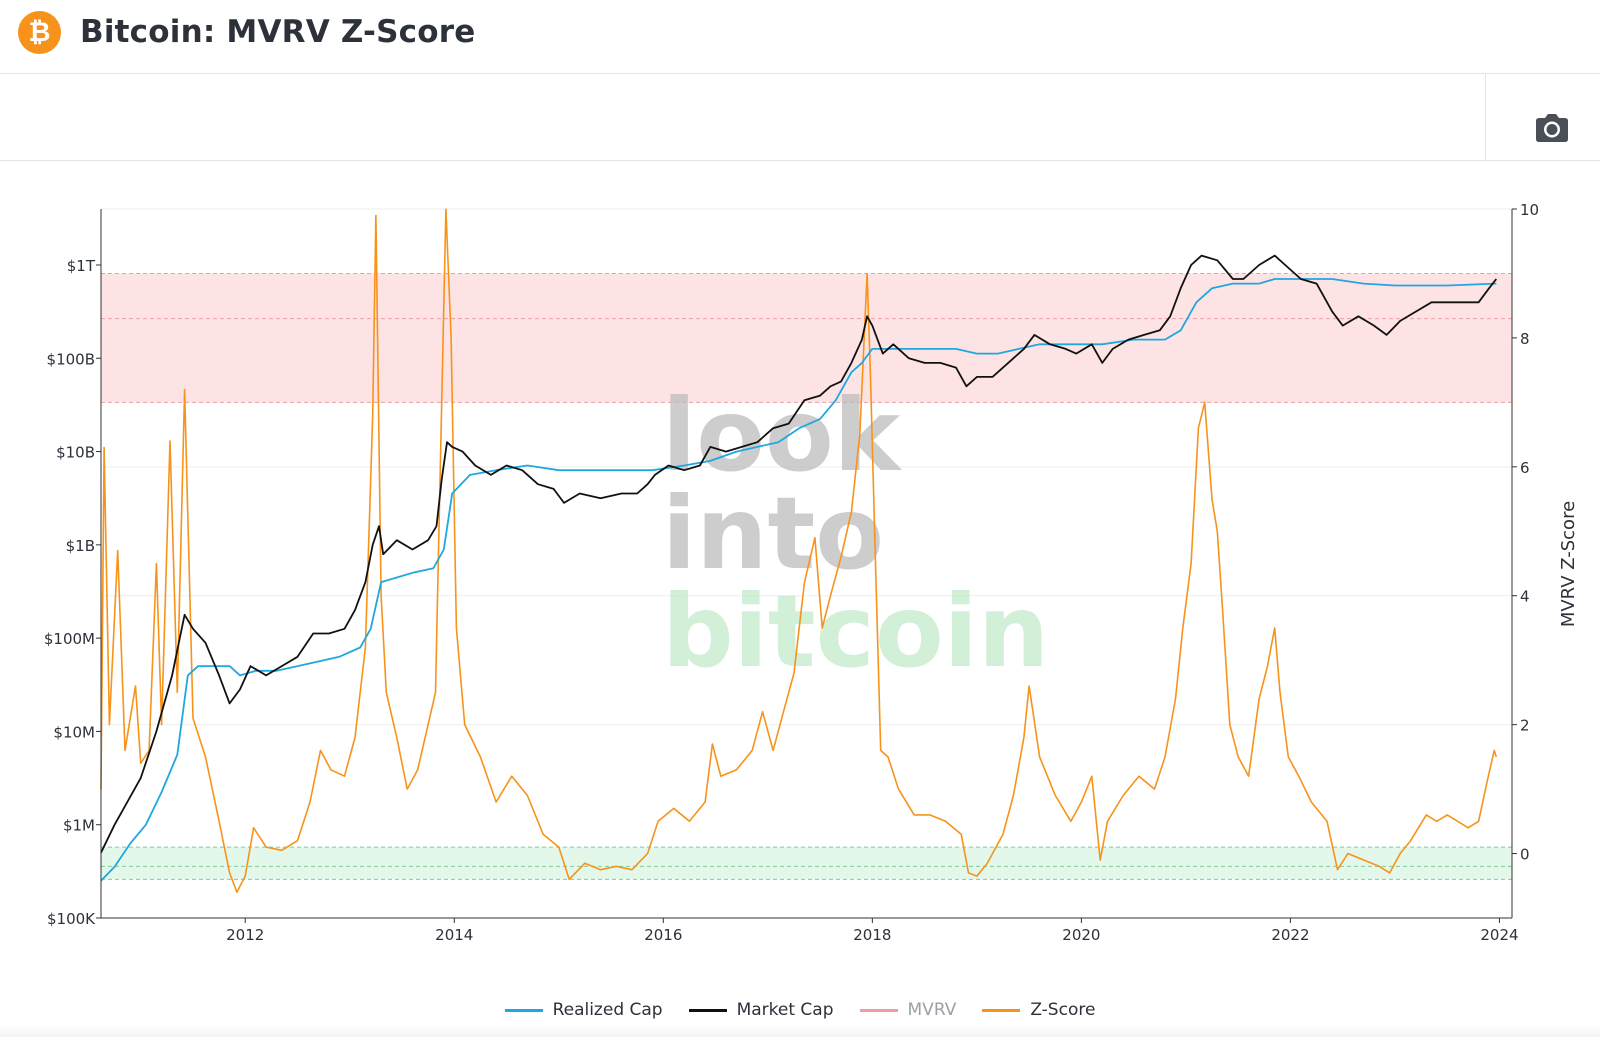 The height and width of the screenshot is (1041, 1600). What do you see at coordinates (80, 546) in the screenshot?
I see `y-left-tick-label: $1B` at bounding box center [80, 546].